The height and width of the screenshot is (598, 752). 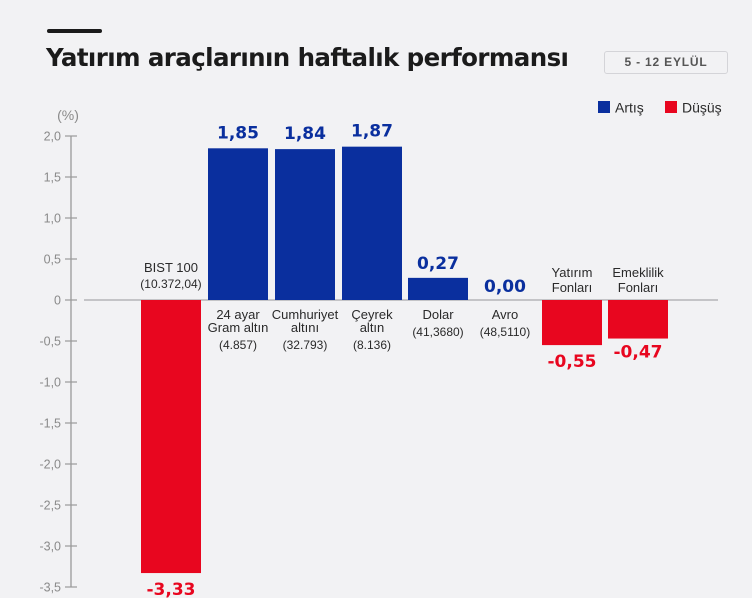 What do you see at coordinates (572, 272) in the screenshot?
I see `category-label: Yatırım` at bounding box center [572, 272].